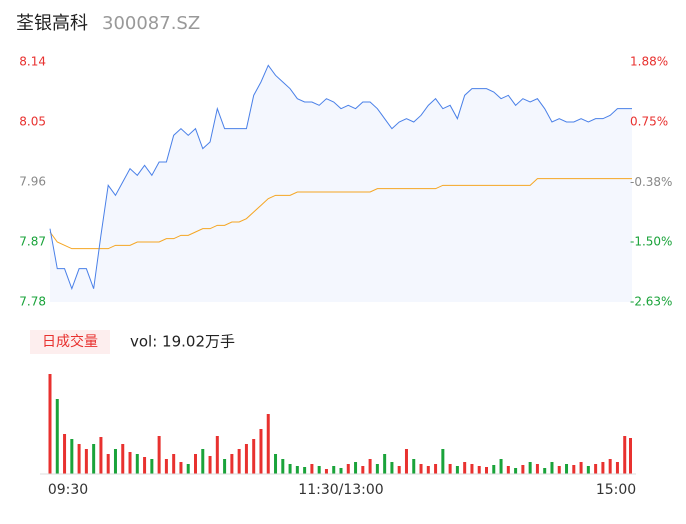 The image size is (686, 524). I want to click on volume-annotation: vol: 19.02万手, so click(182, 342).